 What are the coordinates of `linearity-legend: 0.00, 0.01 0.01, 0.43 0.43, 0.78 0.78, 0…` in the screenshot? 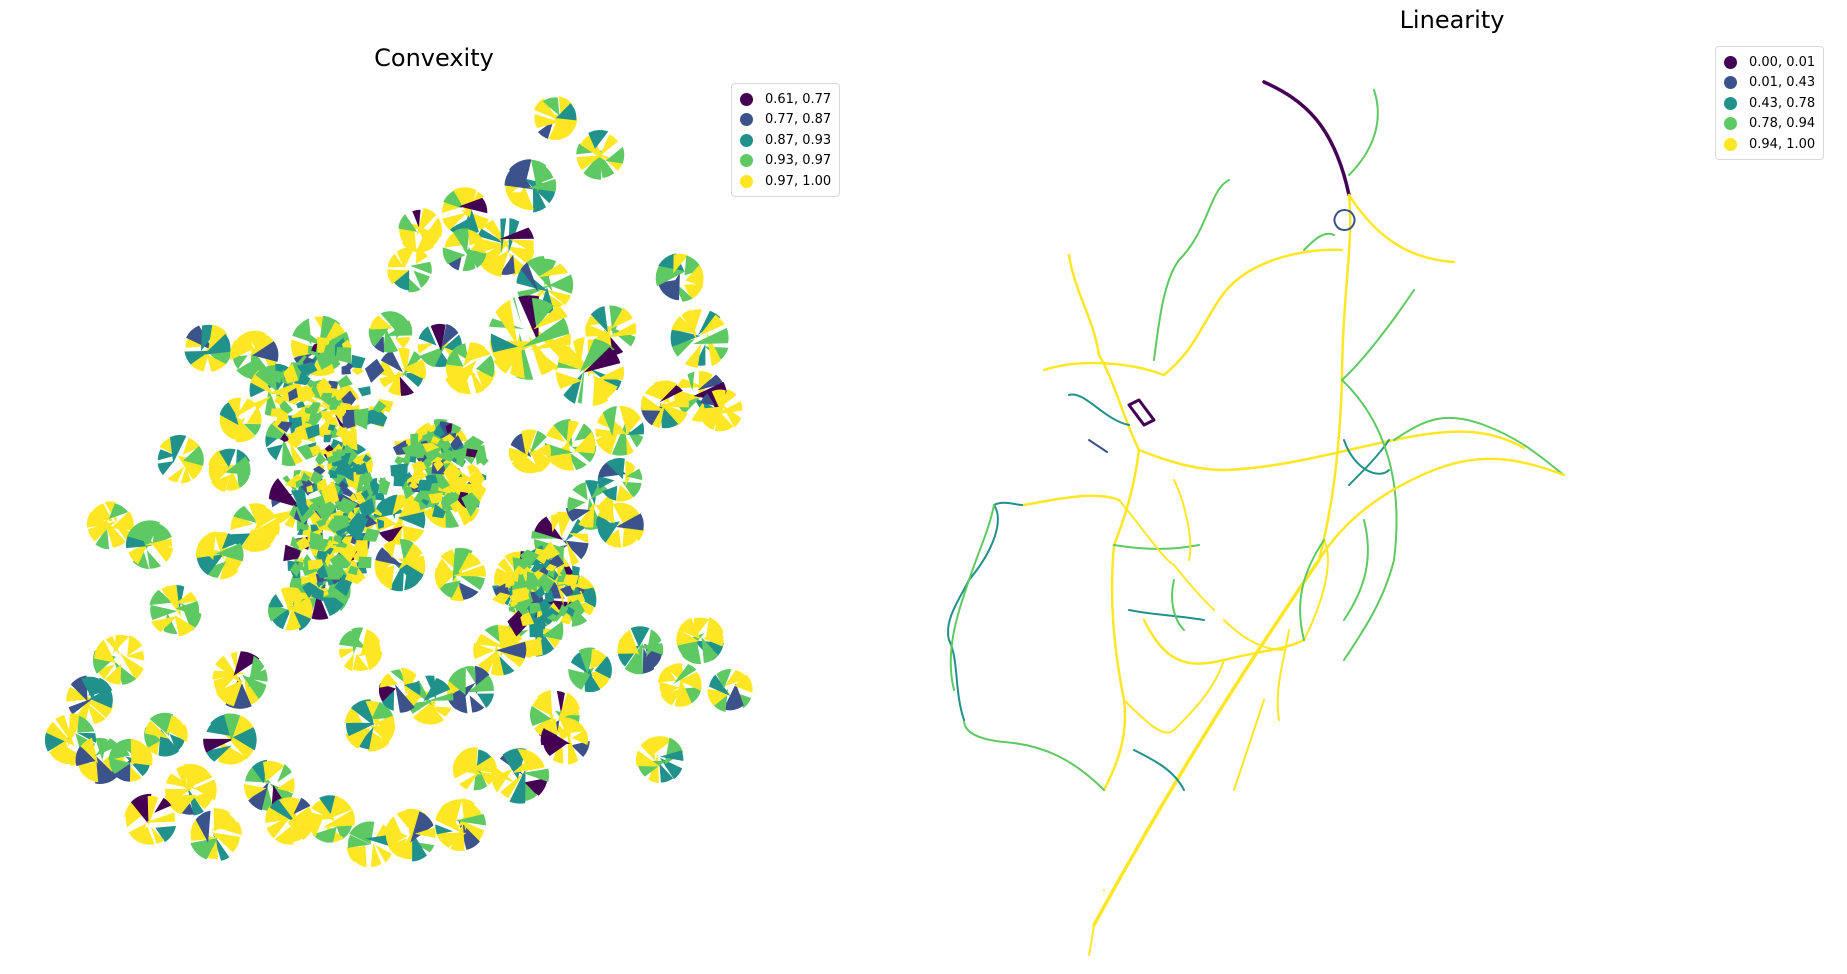 It's located at (1770, 103).